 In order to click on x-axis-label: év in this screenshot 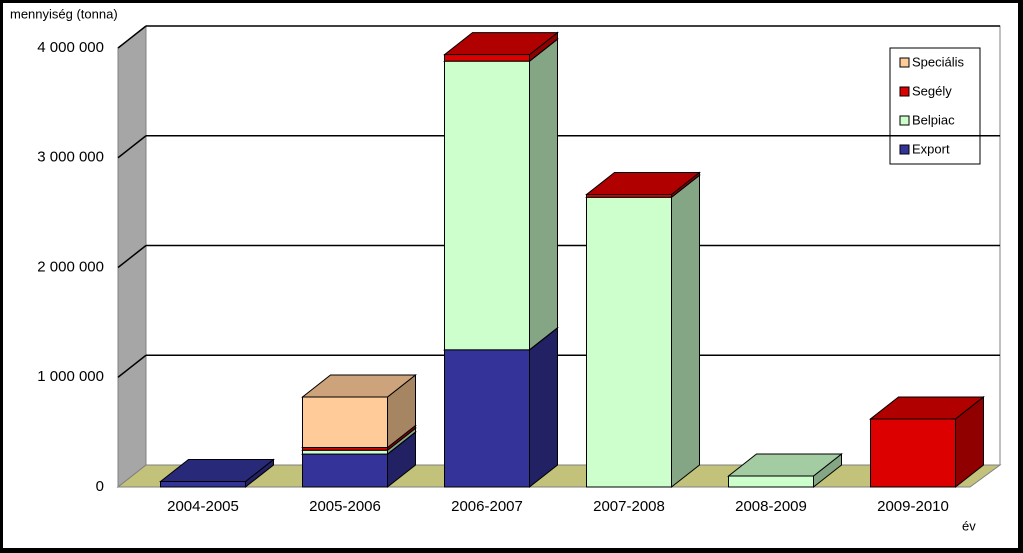, I will do `click(969, 525)`.